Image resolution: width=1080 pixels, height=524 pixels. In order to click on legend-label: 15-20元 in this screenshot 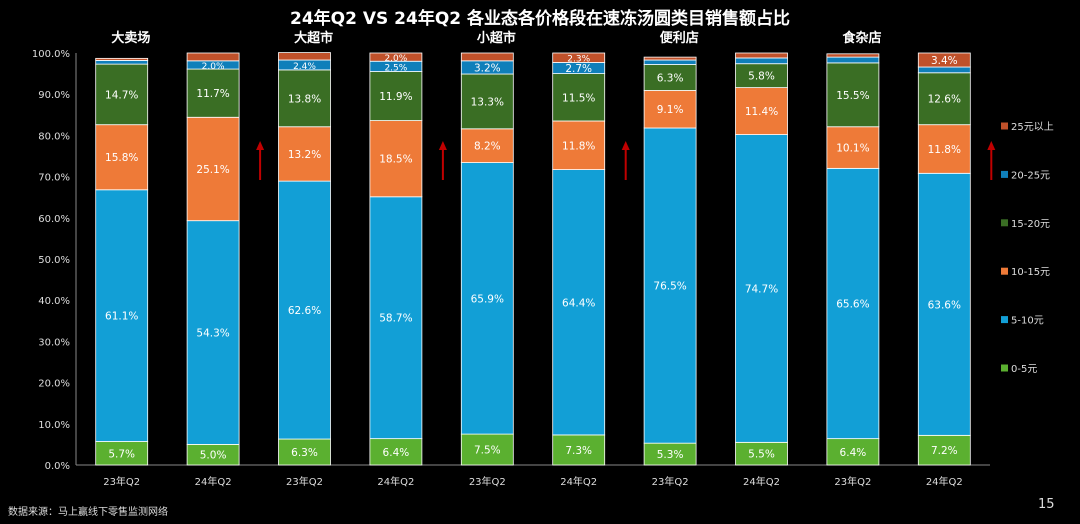, I will do `click(1030, 224)`.